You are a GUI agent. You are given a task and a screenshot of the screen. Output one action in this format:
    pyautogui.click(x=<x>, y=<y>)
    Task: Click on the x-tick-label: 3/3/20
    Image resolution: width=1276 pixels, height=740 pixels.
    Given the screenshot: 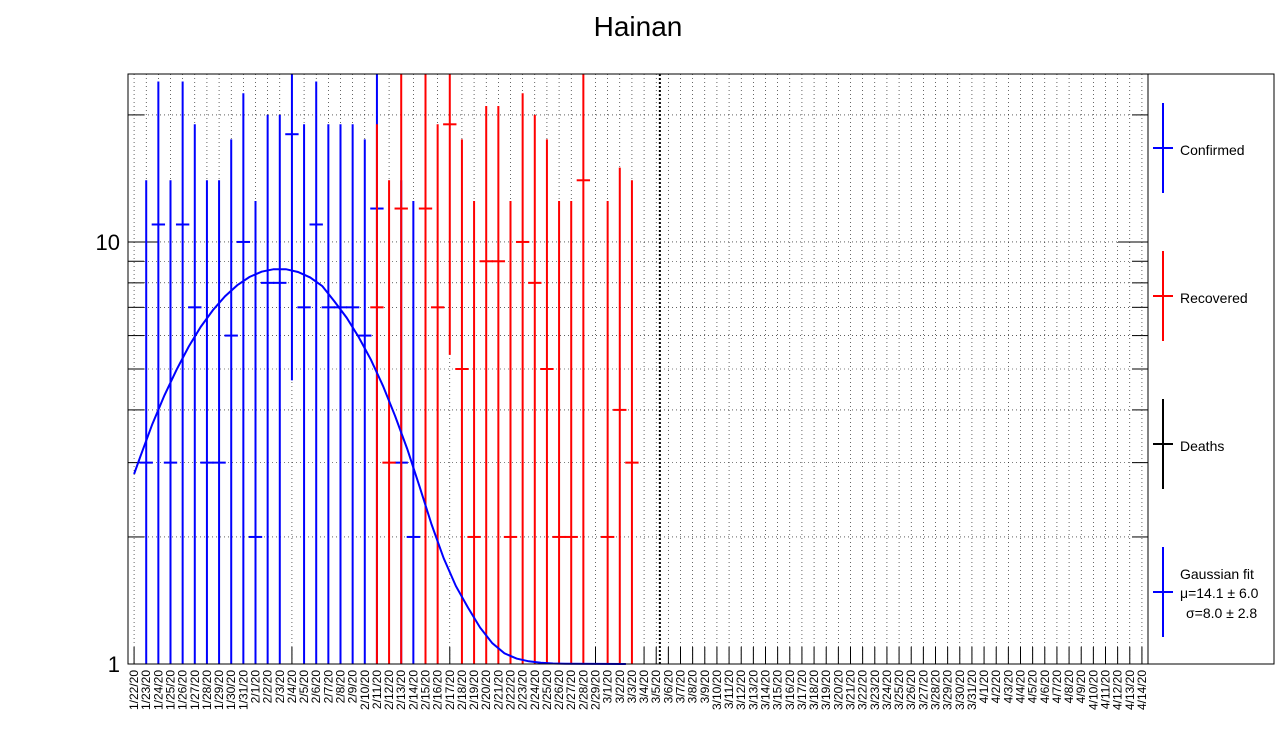 What is the action you would take?
    pyautogui.click(x=632, y=687)
    